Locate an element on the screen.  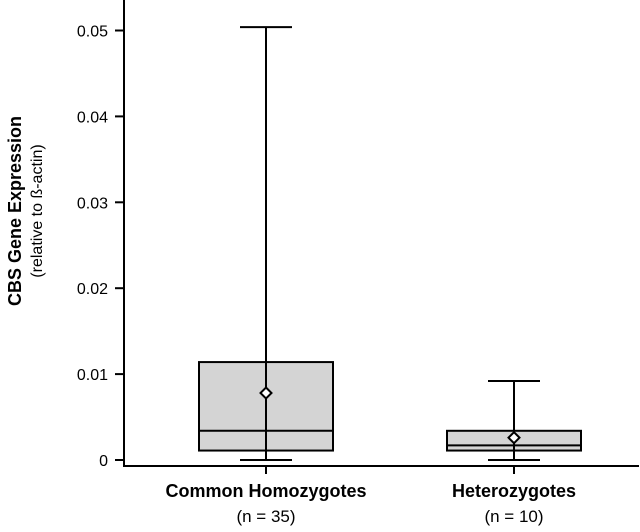
y-tick-label: 0.05 is located at coordinates (92, 32).